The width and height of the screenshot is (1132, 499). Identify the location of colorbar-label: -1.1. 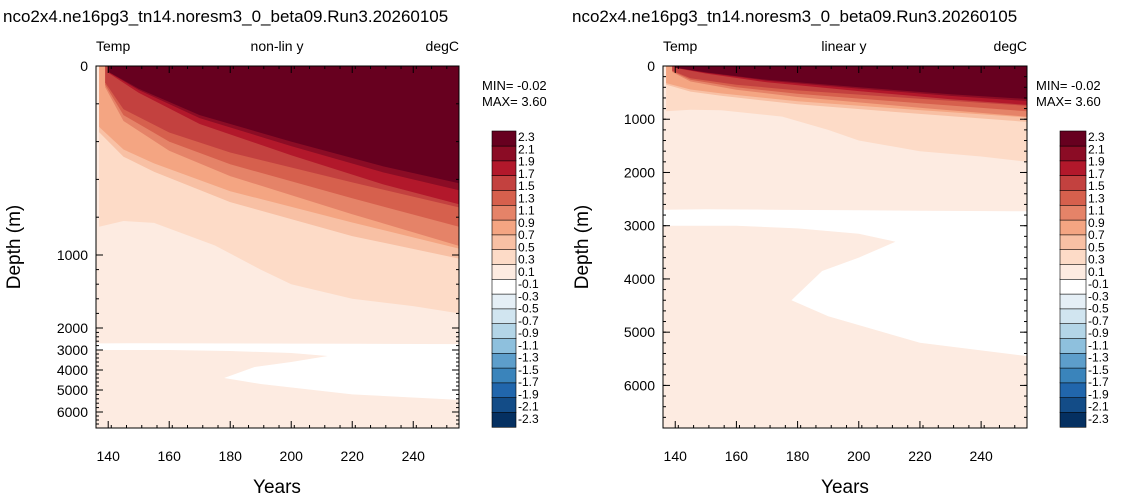
(528, 345).